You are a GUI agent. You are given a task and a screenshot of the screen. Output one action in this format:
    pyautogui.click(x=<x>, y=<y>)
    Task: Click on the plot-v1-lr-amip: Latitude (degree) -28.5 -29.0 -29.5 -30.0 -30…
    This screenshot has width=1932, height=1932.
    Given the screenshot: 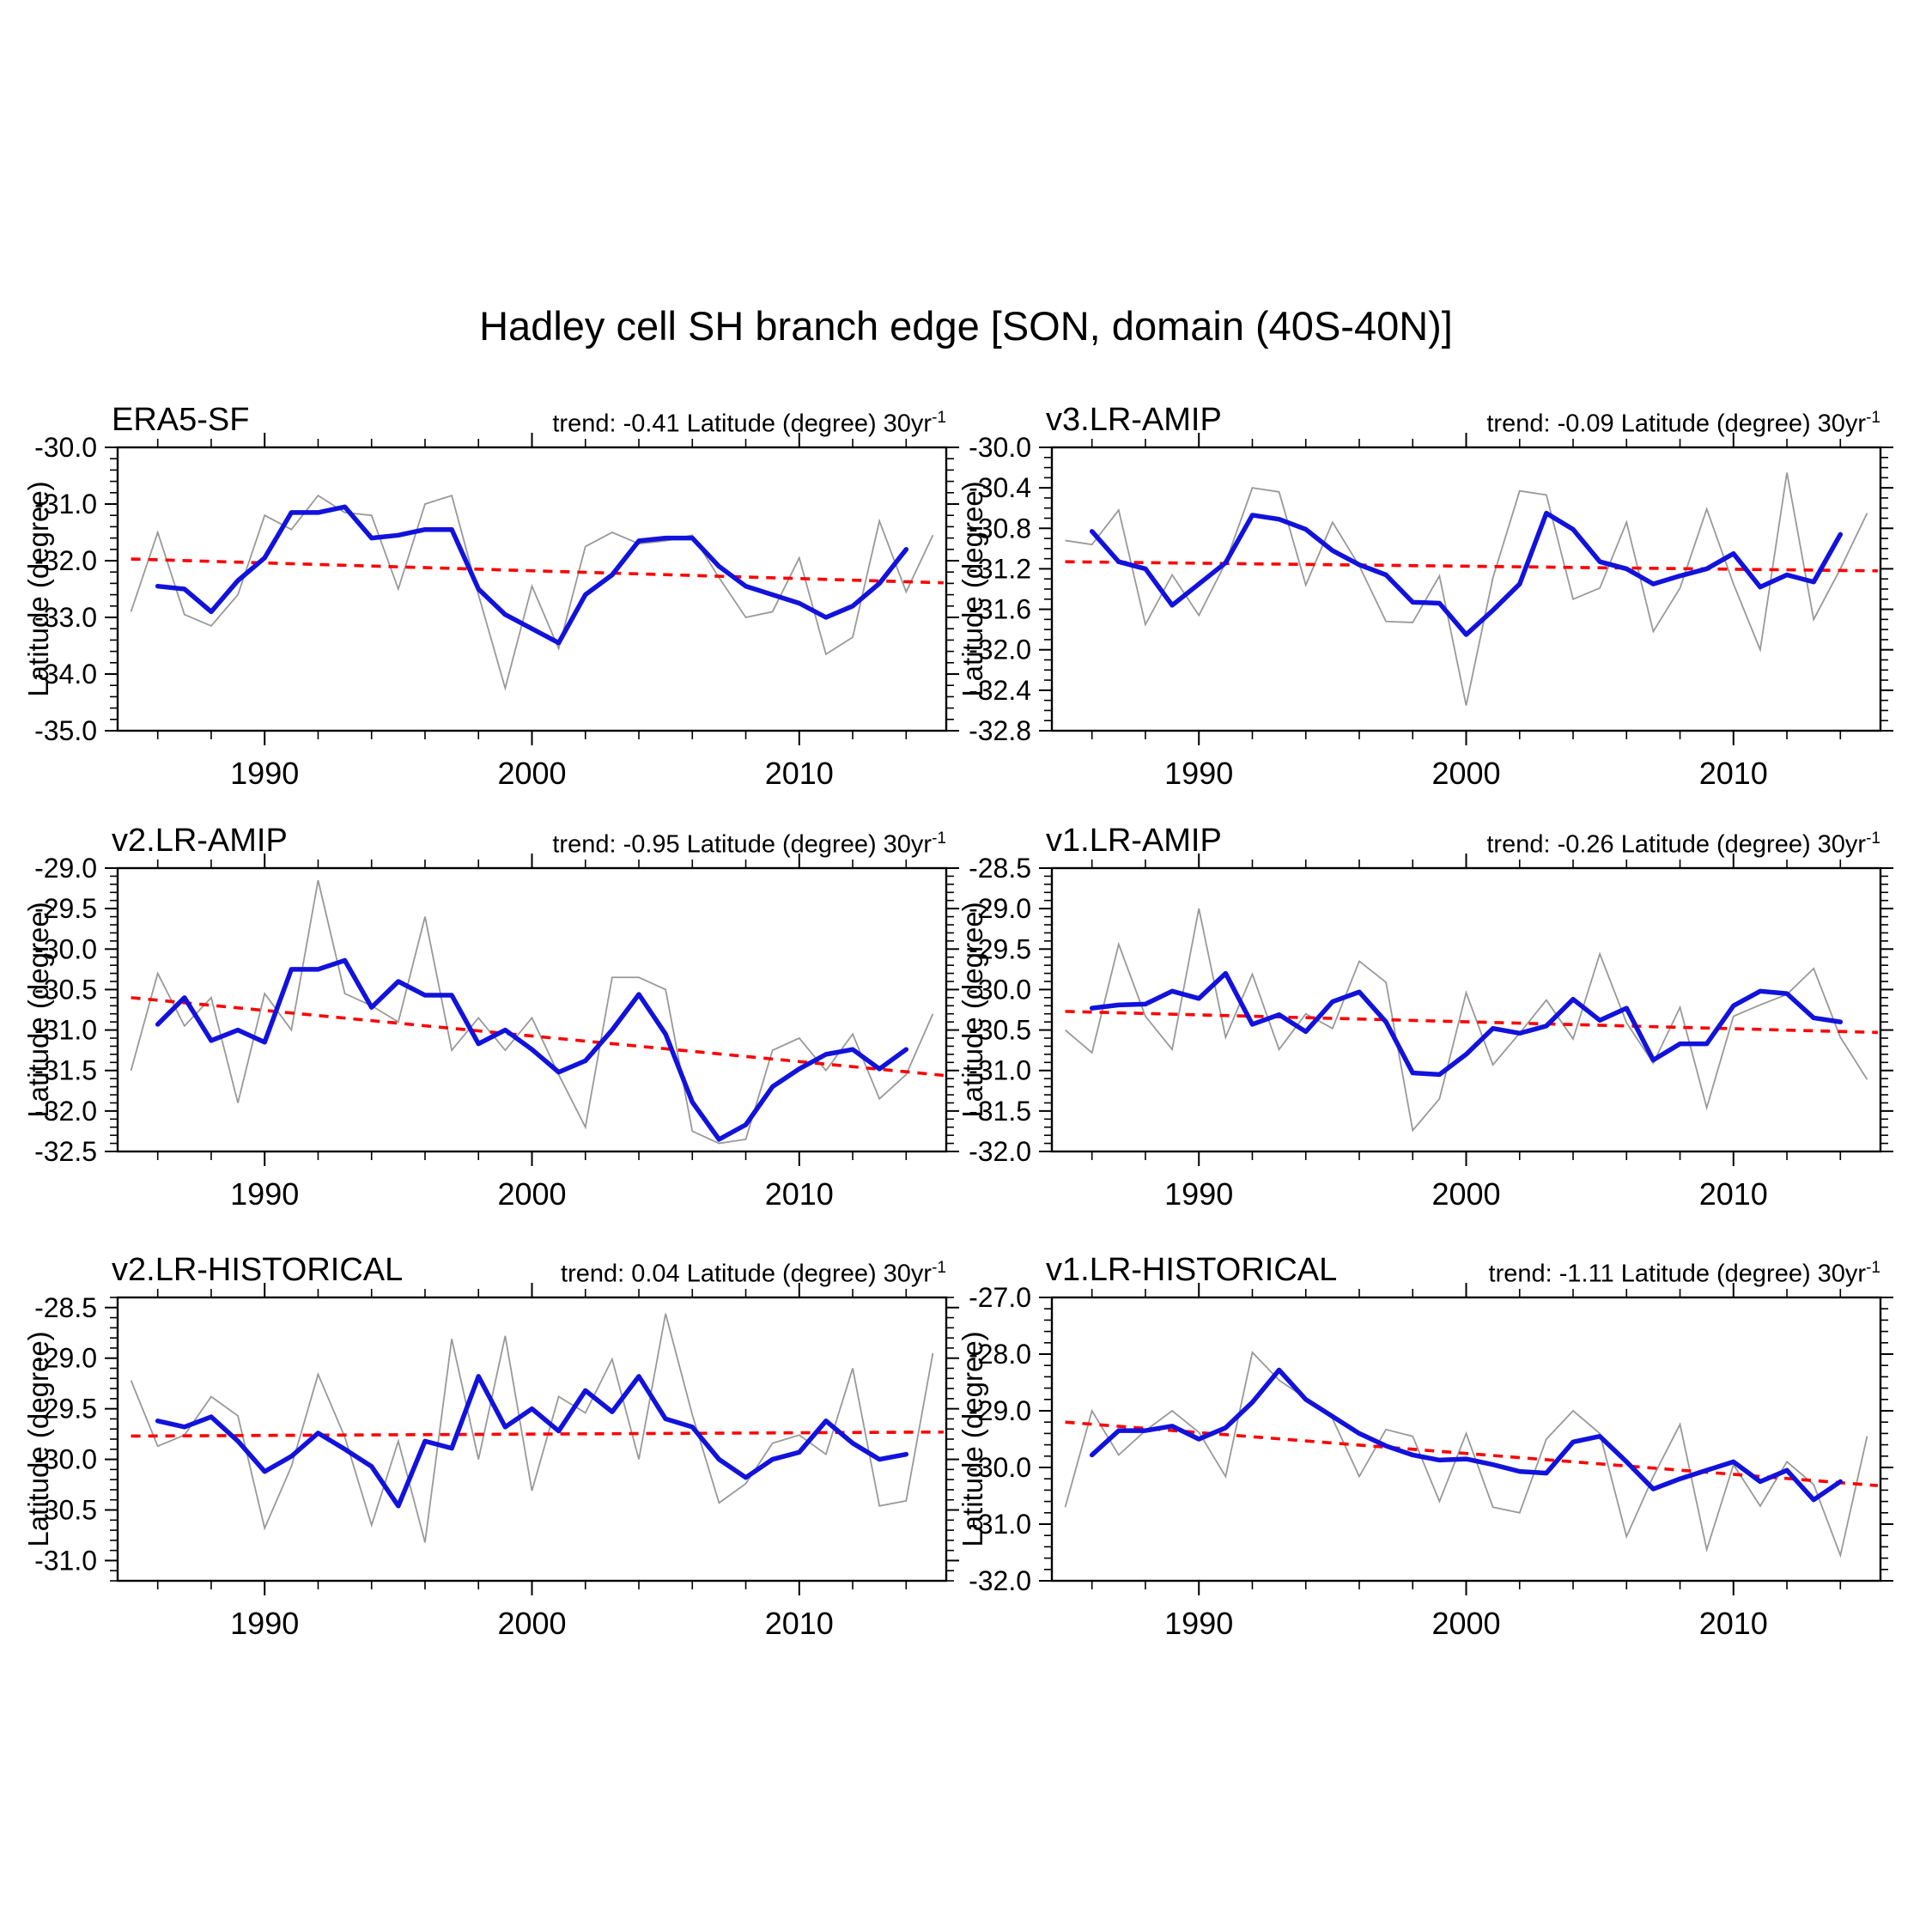 What is the action you would take?
    pyautogui.click(x=1425, y=1032)
    